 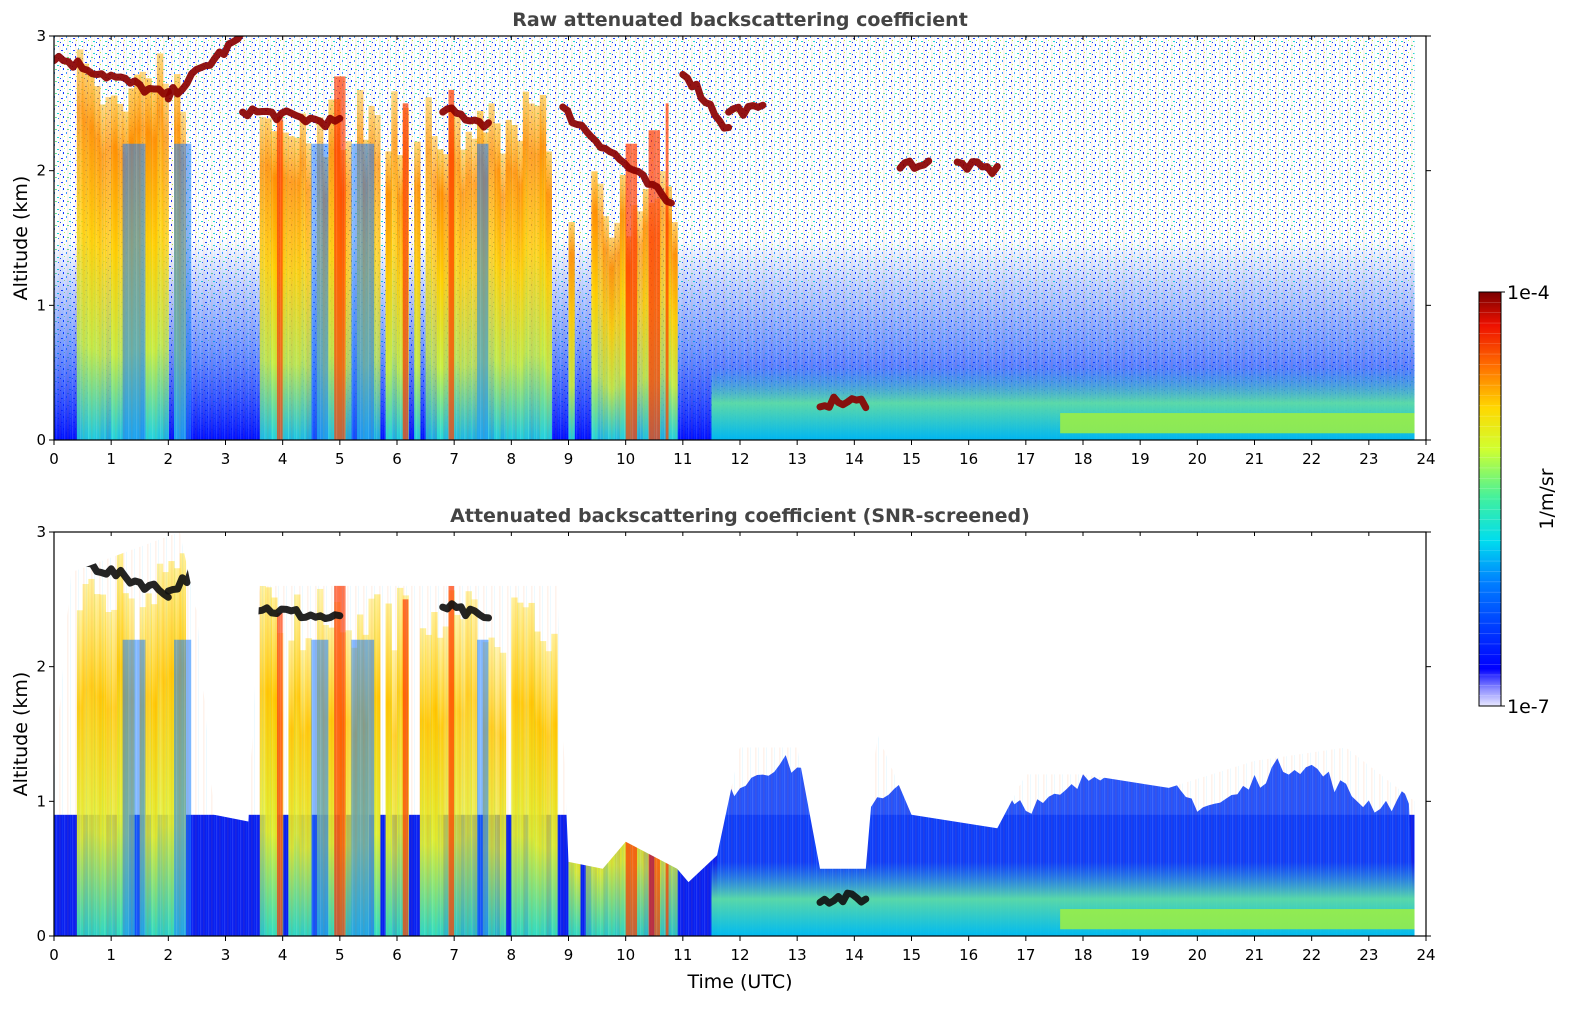 What do you see at coordinates (1518, 500) in the screenshot?
I see `colorbar: 1e-4 1e-7 1/m/sr` at bounding box center [1518, 500].